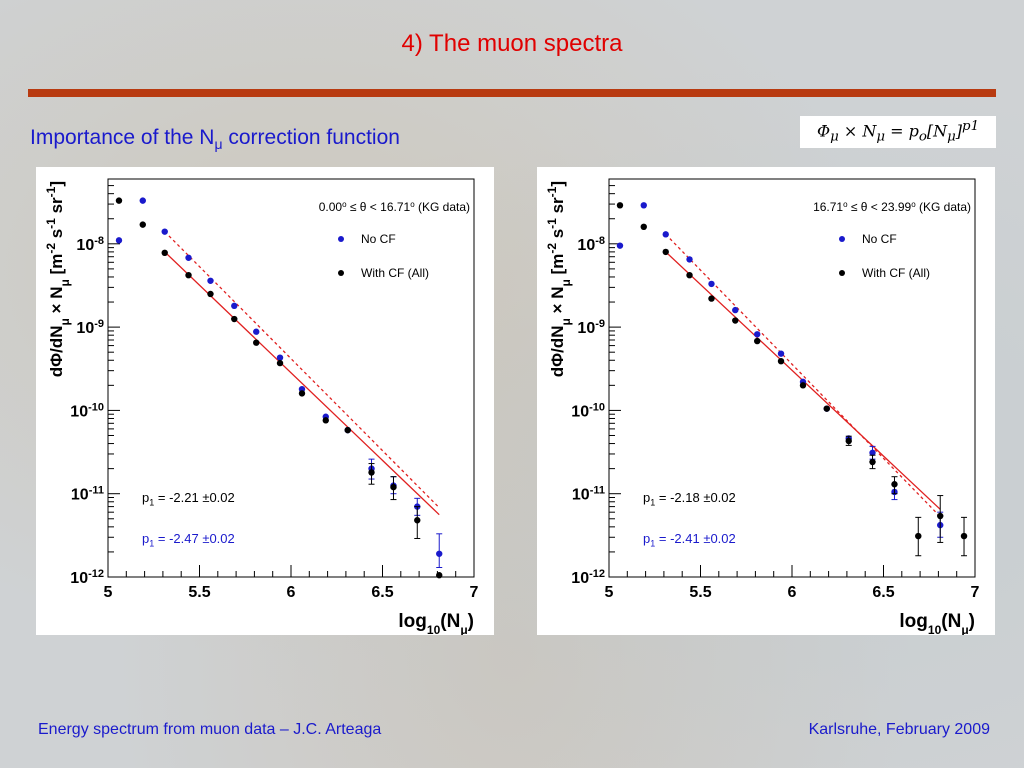 Image resolution: width=1024 pixels, height=768 pixels. What do you see at coordinates (899, 729) in the screenshot?
I see `footer-right: Karlsruhe, February 2009` at bounding box center [899, 729].